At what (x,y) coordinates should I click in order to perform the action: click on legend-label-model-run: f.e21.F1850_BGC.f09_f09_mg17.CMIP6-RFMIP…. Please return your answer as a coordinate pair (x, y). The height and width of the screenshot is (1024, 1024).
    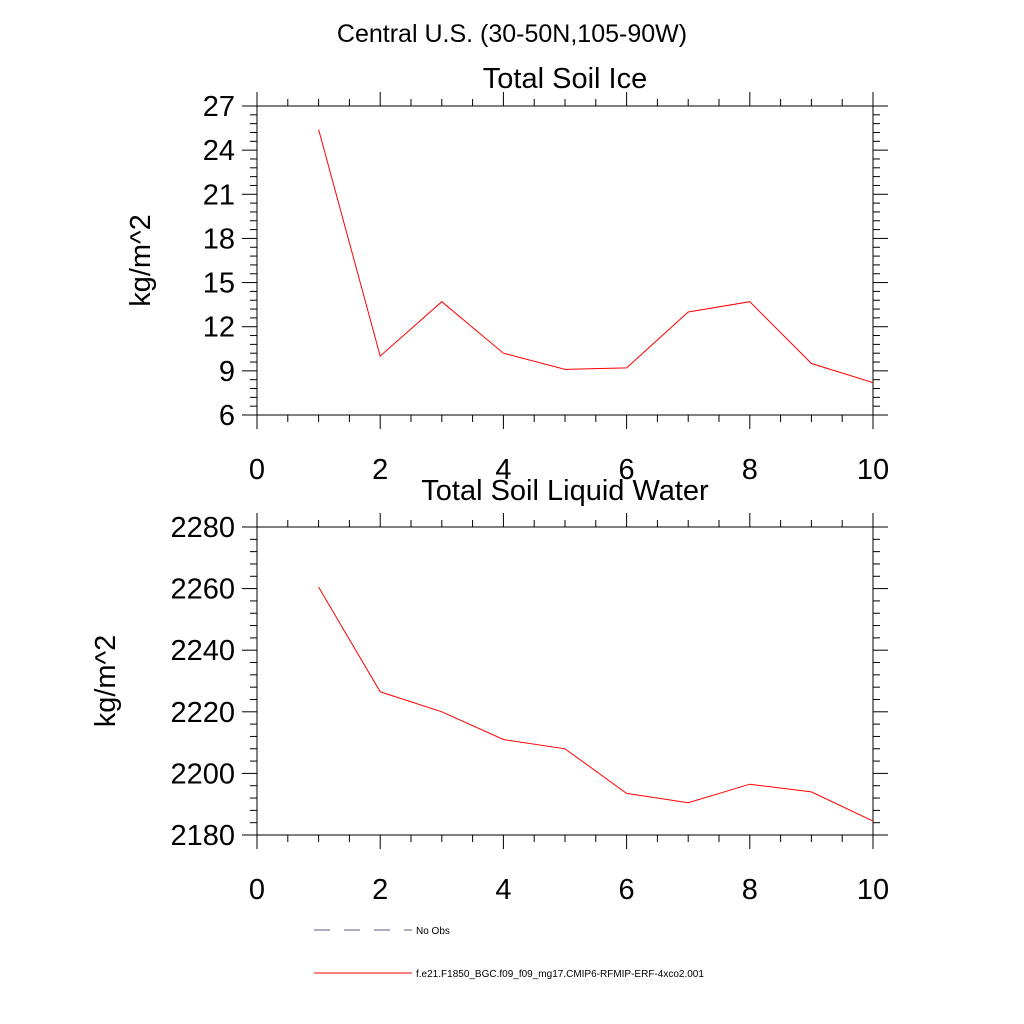
    Looking at the image, I should click on (560, 974).